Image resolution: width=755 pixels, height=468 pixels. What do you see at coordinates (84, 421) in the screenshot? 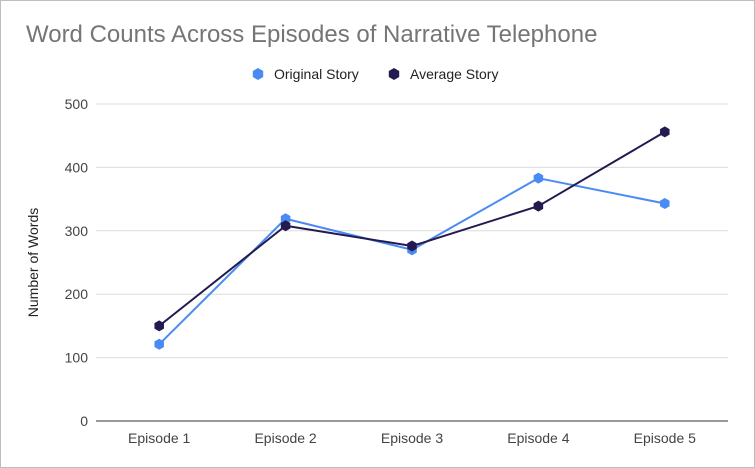
I see `y-tick-label: 0` at bounding box center [84, 421].